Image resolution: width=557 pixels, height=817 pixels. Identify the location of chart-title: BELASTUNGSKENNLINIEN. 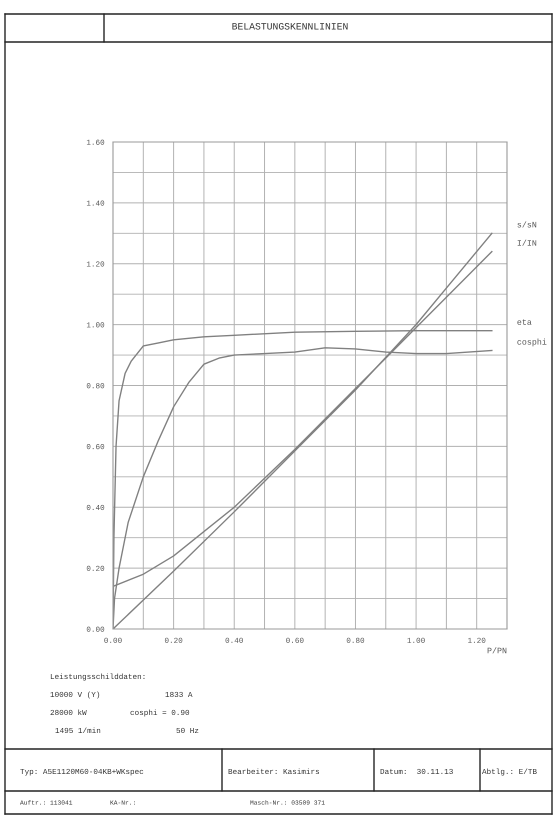
(290, 26).